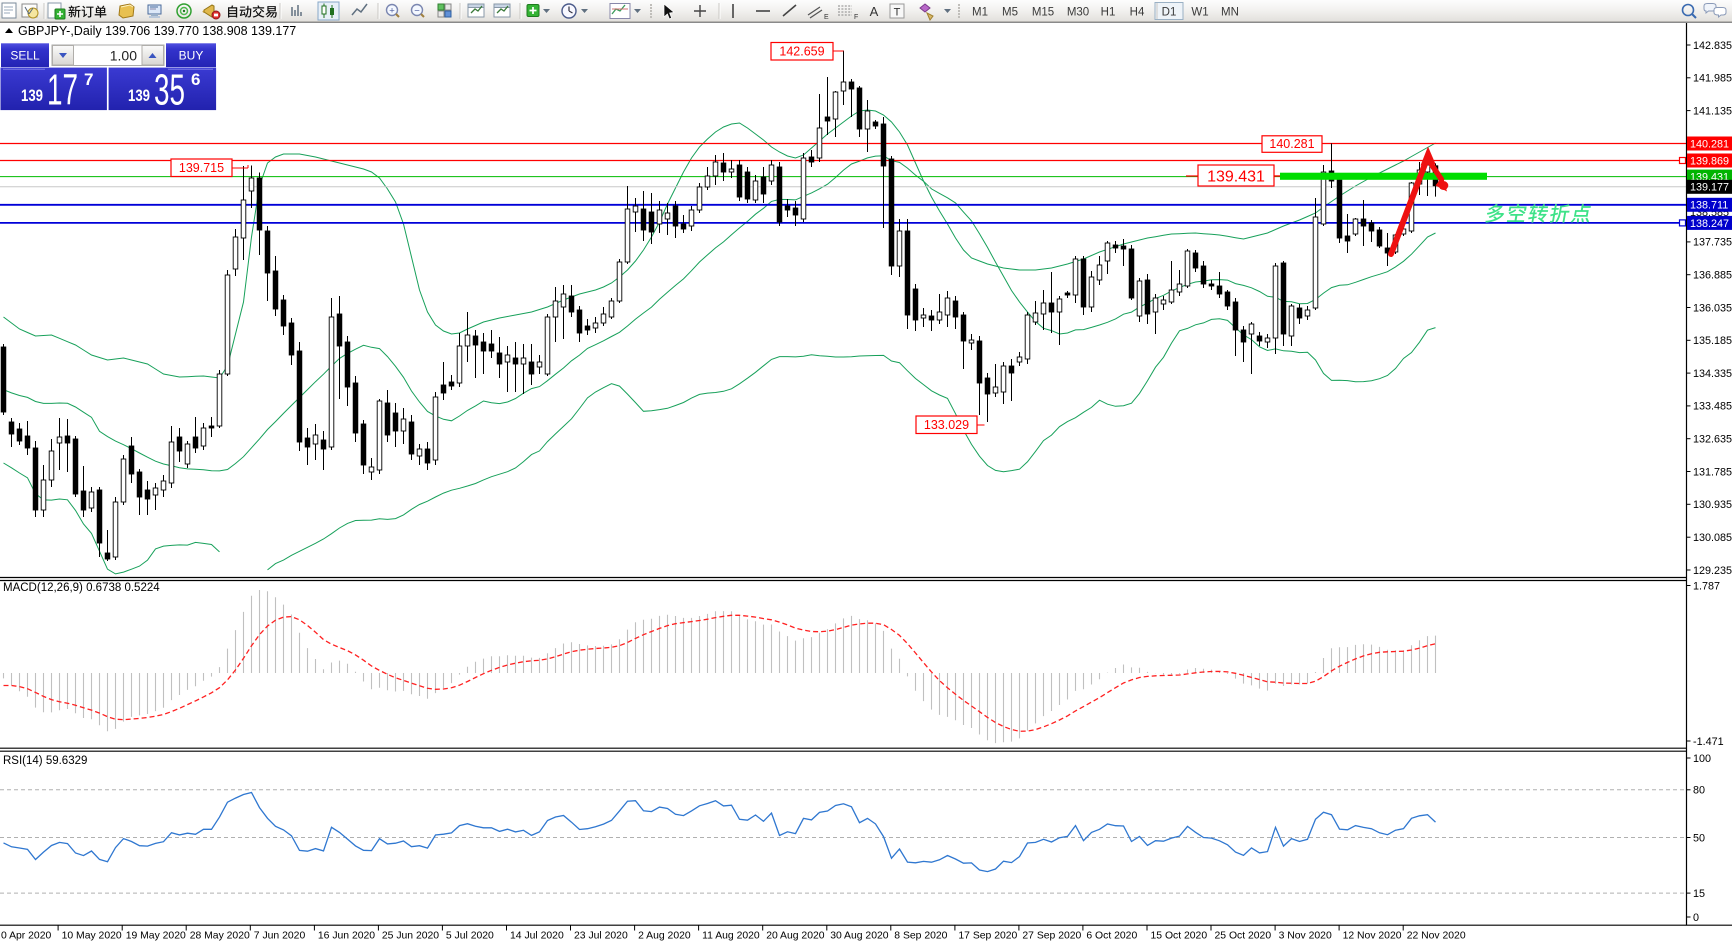  I want to click on svg-text: 1.00, so click(123, 56).